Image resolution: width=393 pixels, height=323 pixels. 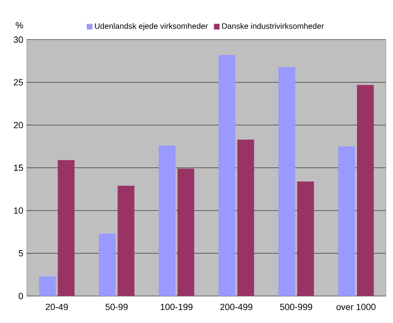 What do you see at coordinates (18, 167) in the screenshot?
I see `y-tick-label: 15` at bounding box center [18, 167].